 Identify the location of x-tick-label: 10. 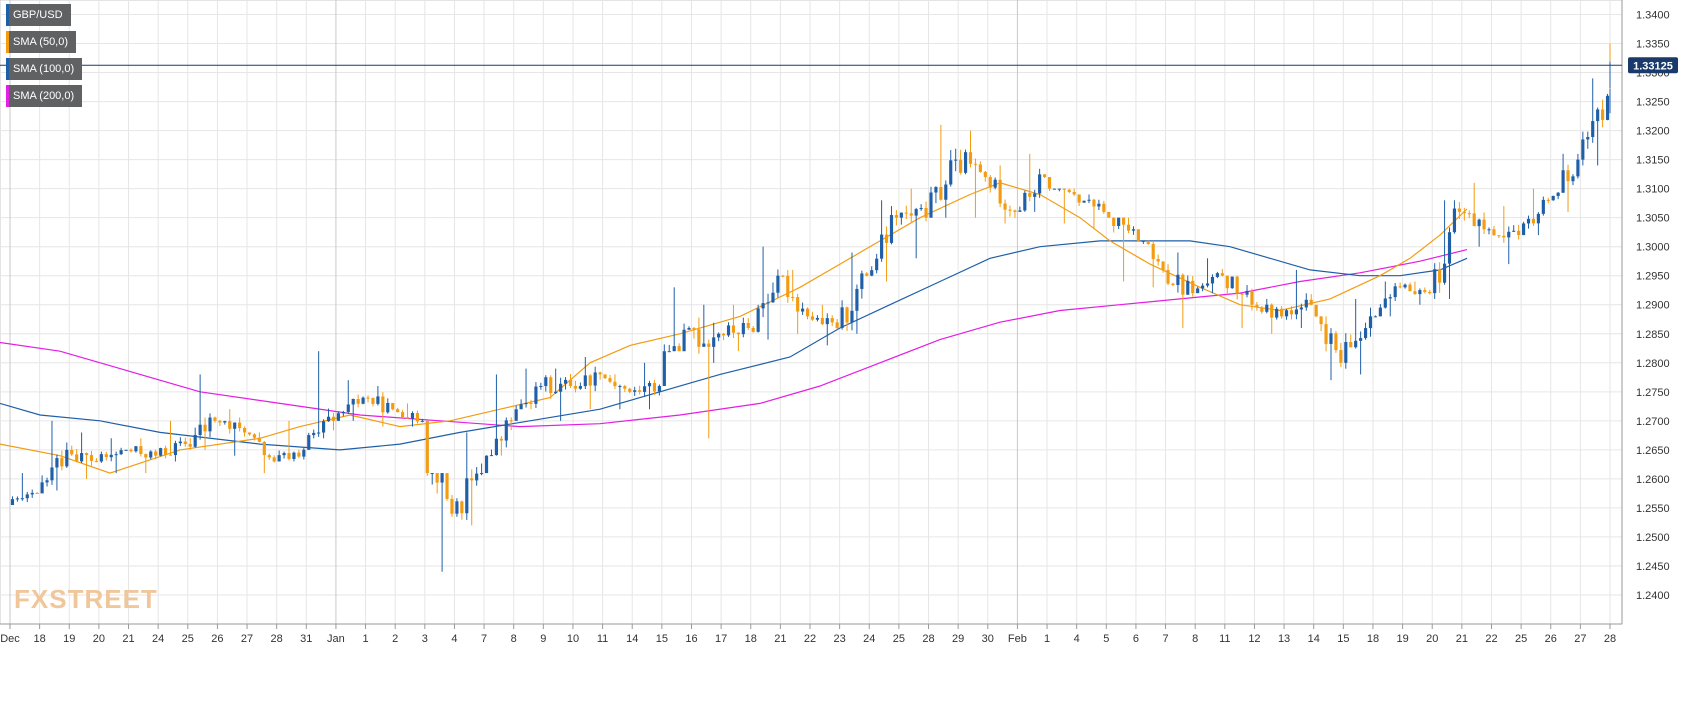
(573, 639).